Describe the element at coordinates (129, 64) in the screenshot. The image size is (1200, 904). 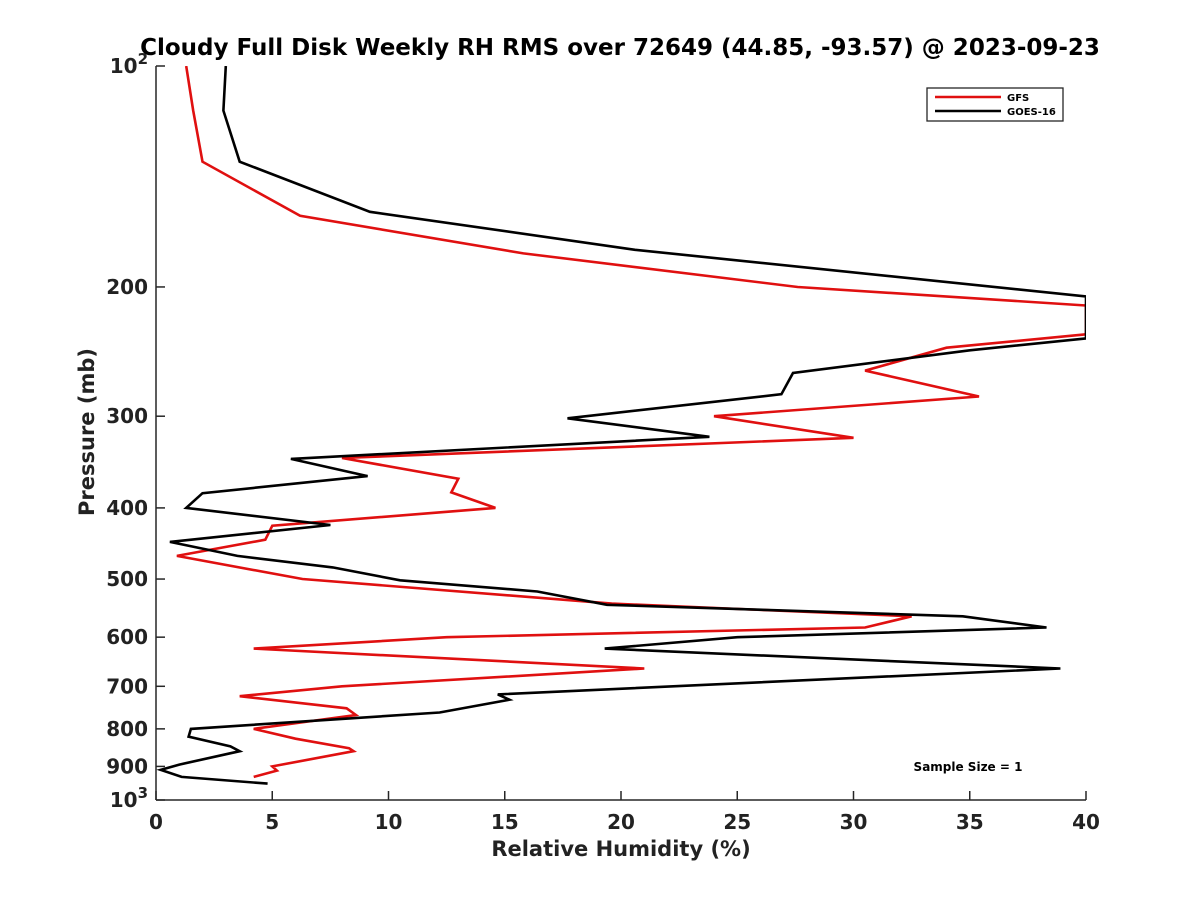
I see `y-tick-label: 10²` at that location.